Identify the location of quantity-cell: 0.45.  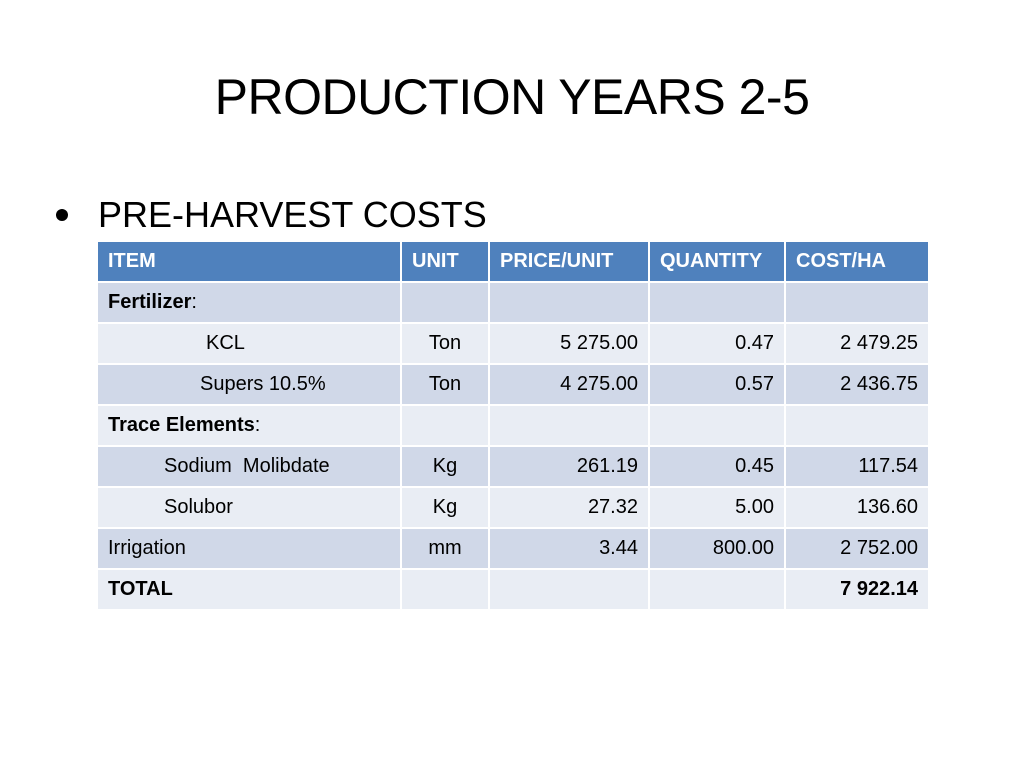
(717, 466).